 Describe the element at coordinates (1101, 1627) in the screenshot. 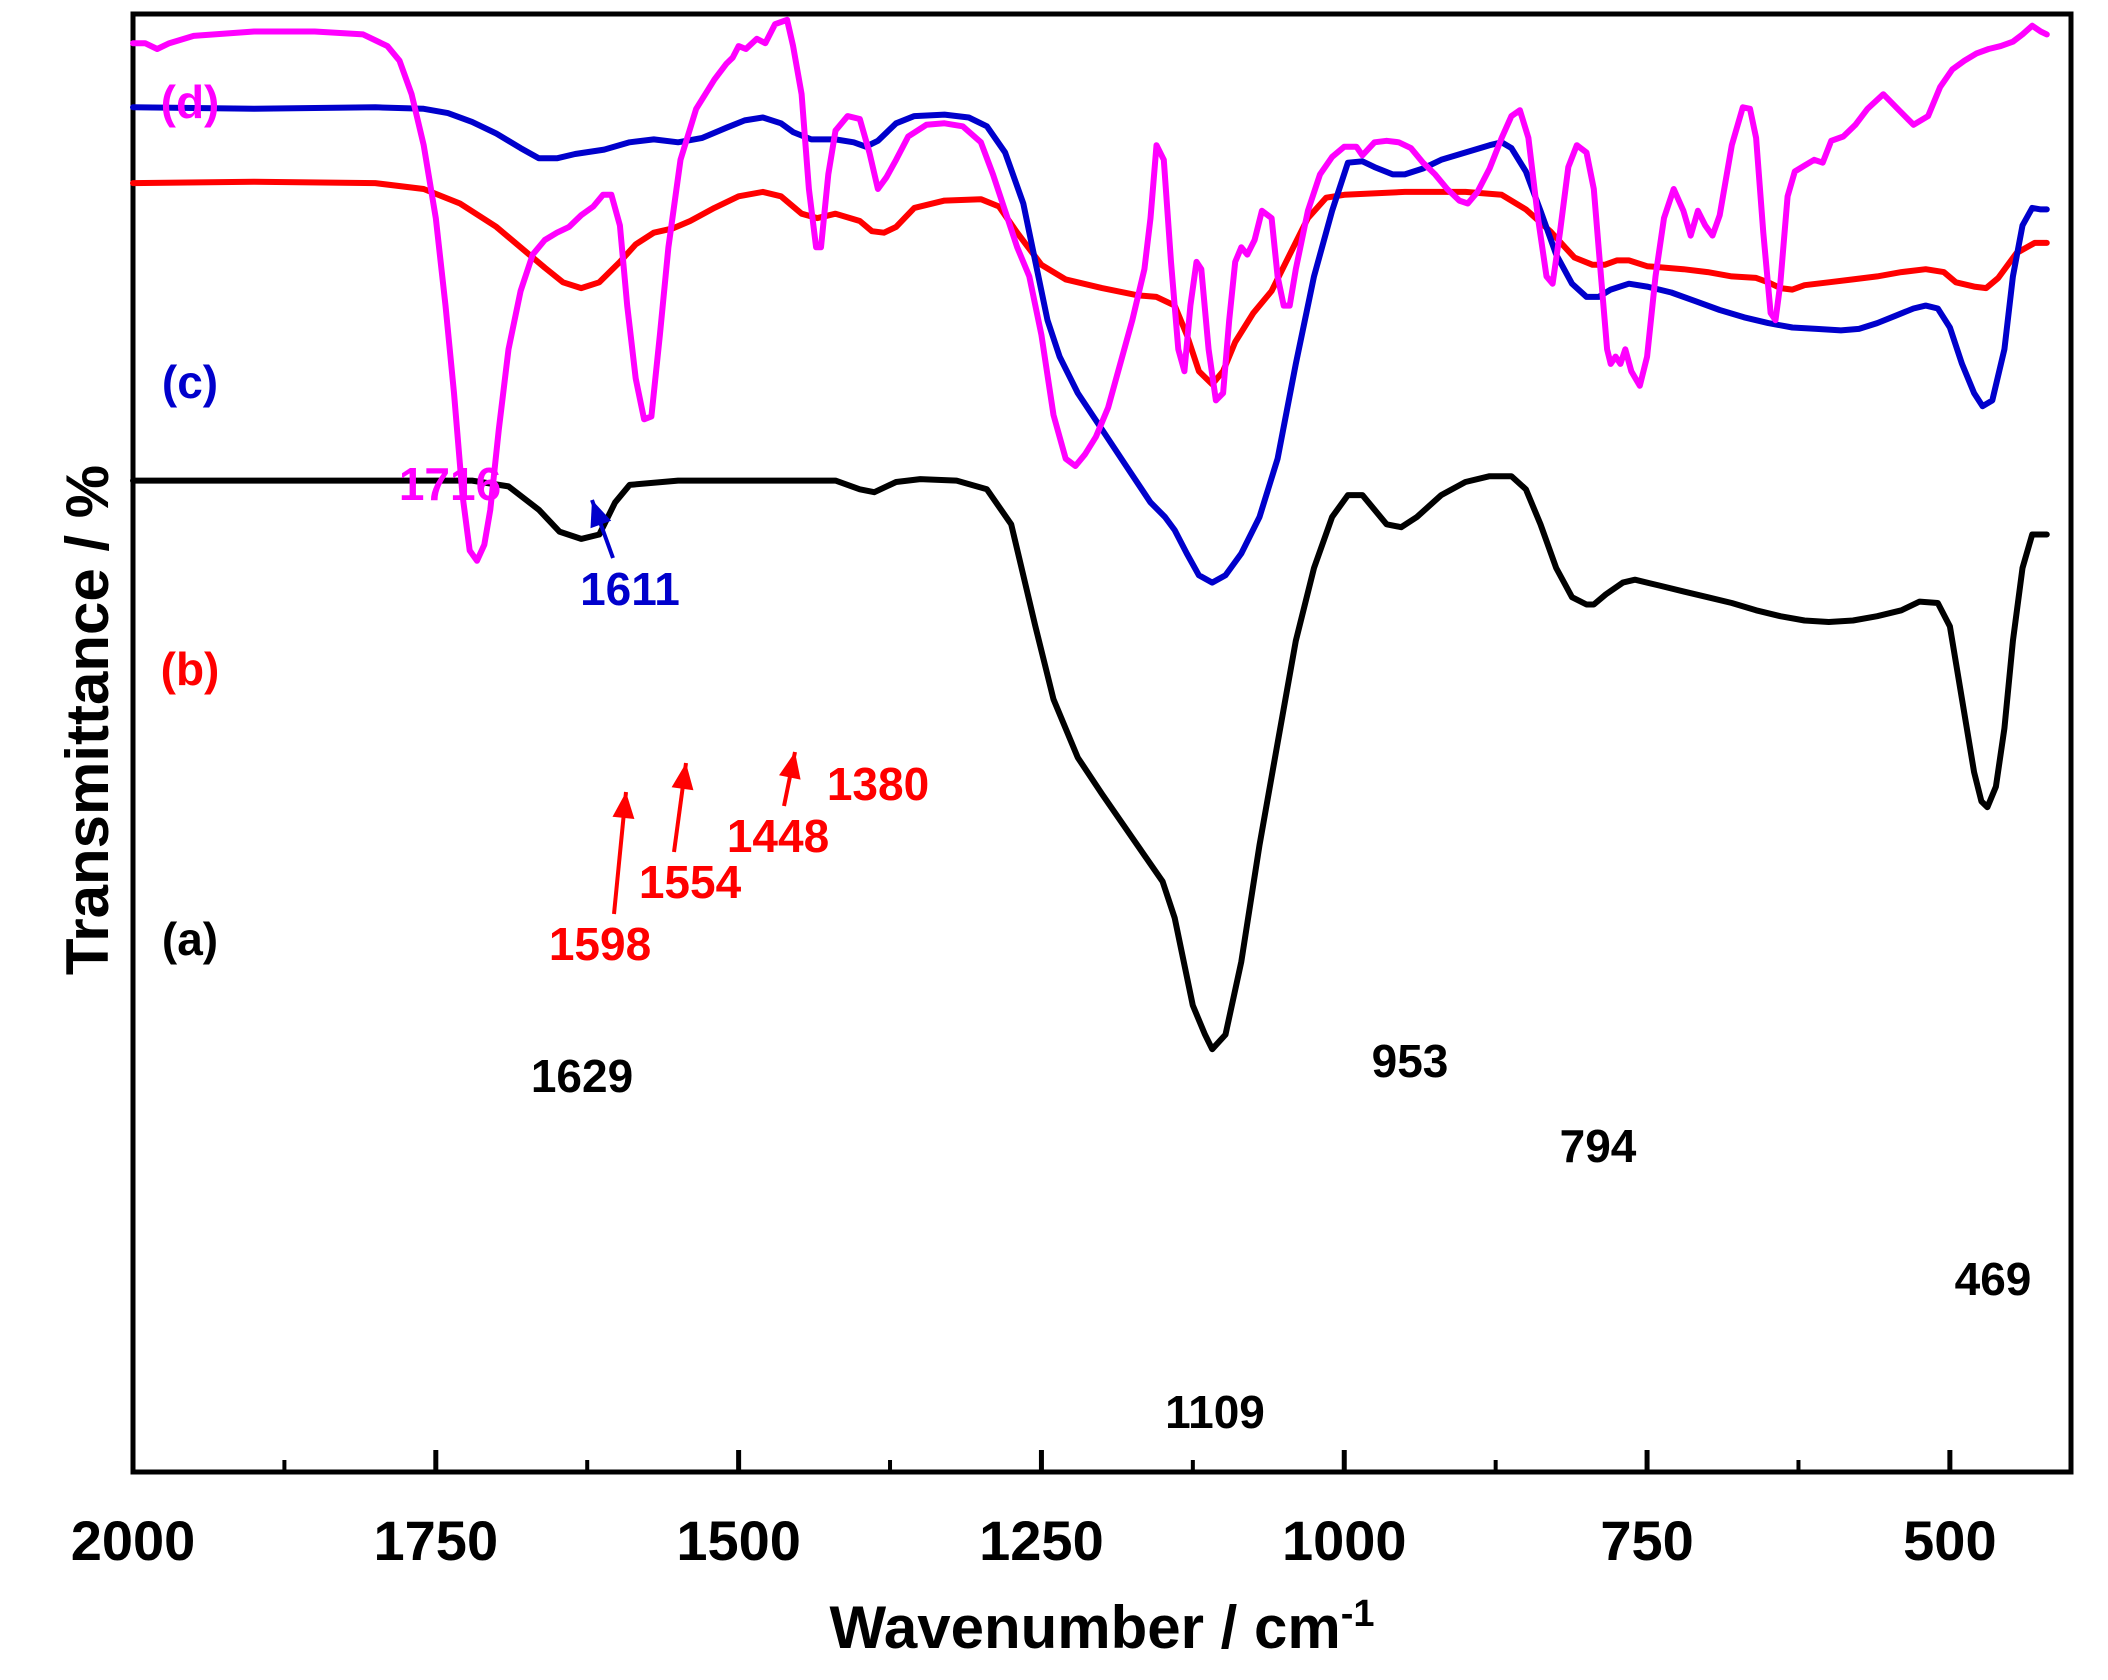

I see `x-axis-title: Wavenumber / cm-1` at that location.